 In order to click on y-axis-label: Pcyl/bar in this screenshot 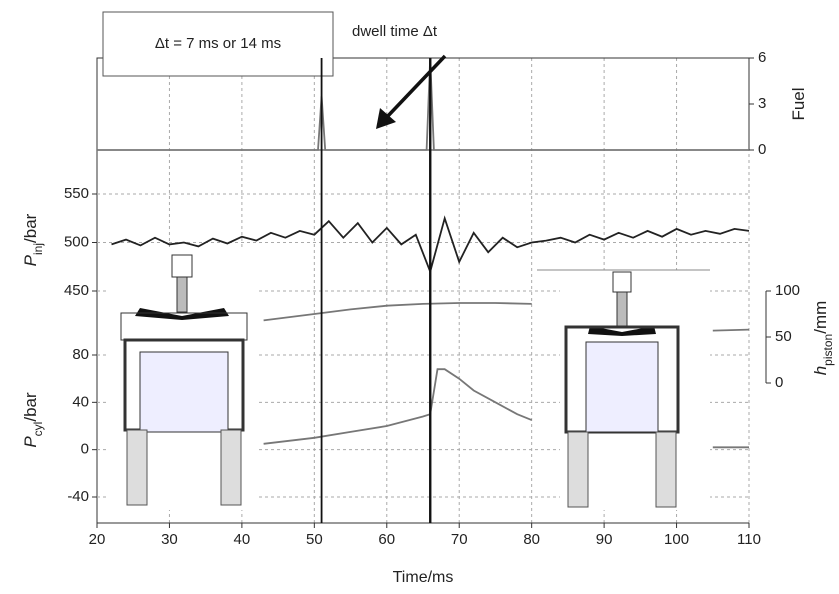, I will do `click(33, 420)`.